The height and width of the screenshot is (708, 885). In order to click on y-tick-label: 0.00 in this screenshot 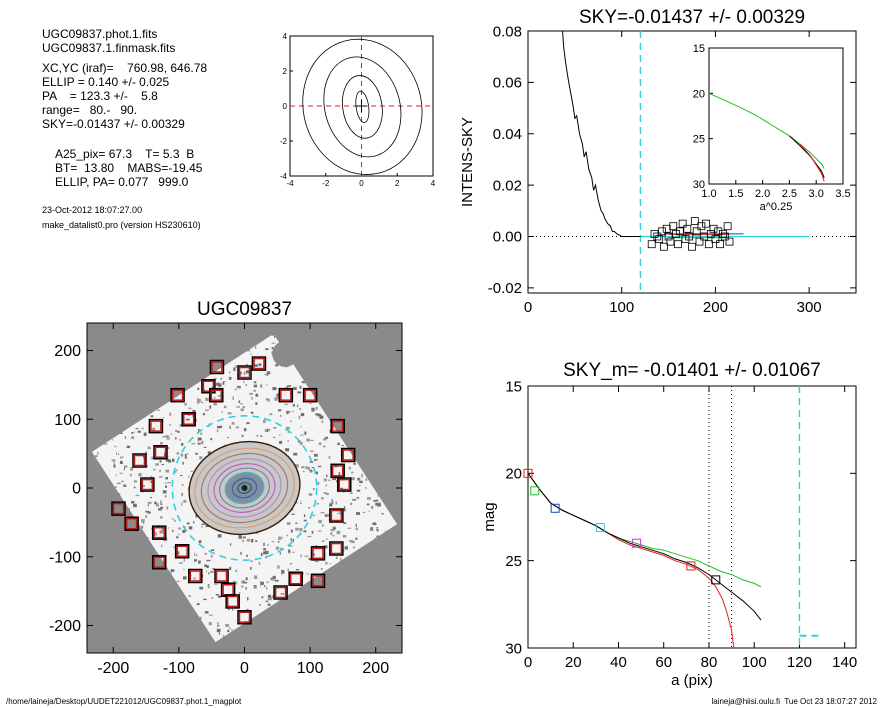, I will do `click(507, 237)`.